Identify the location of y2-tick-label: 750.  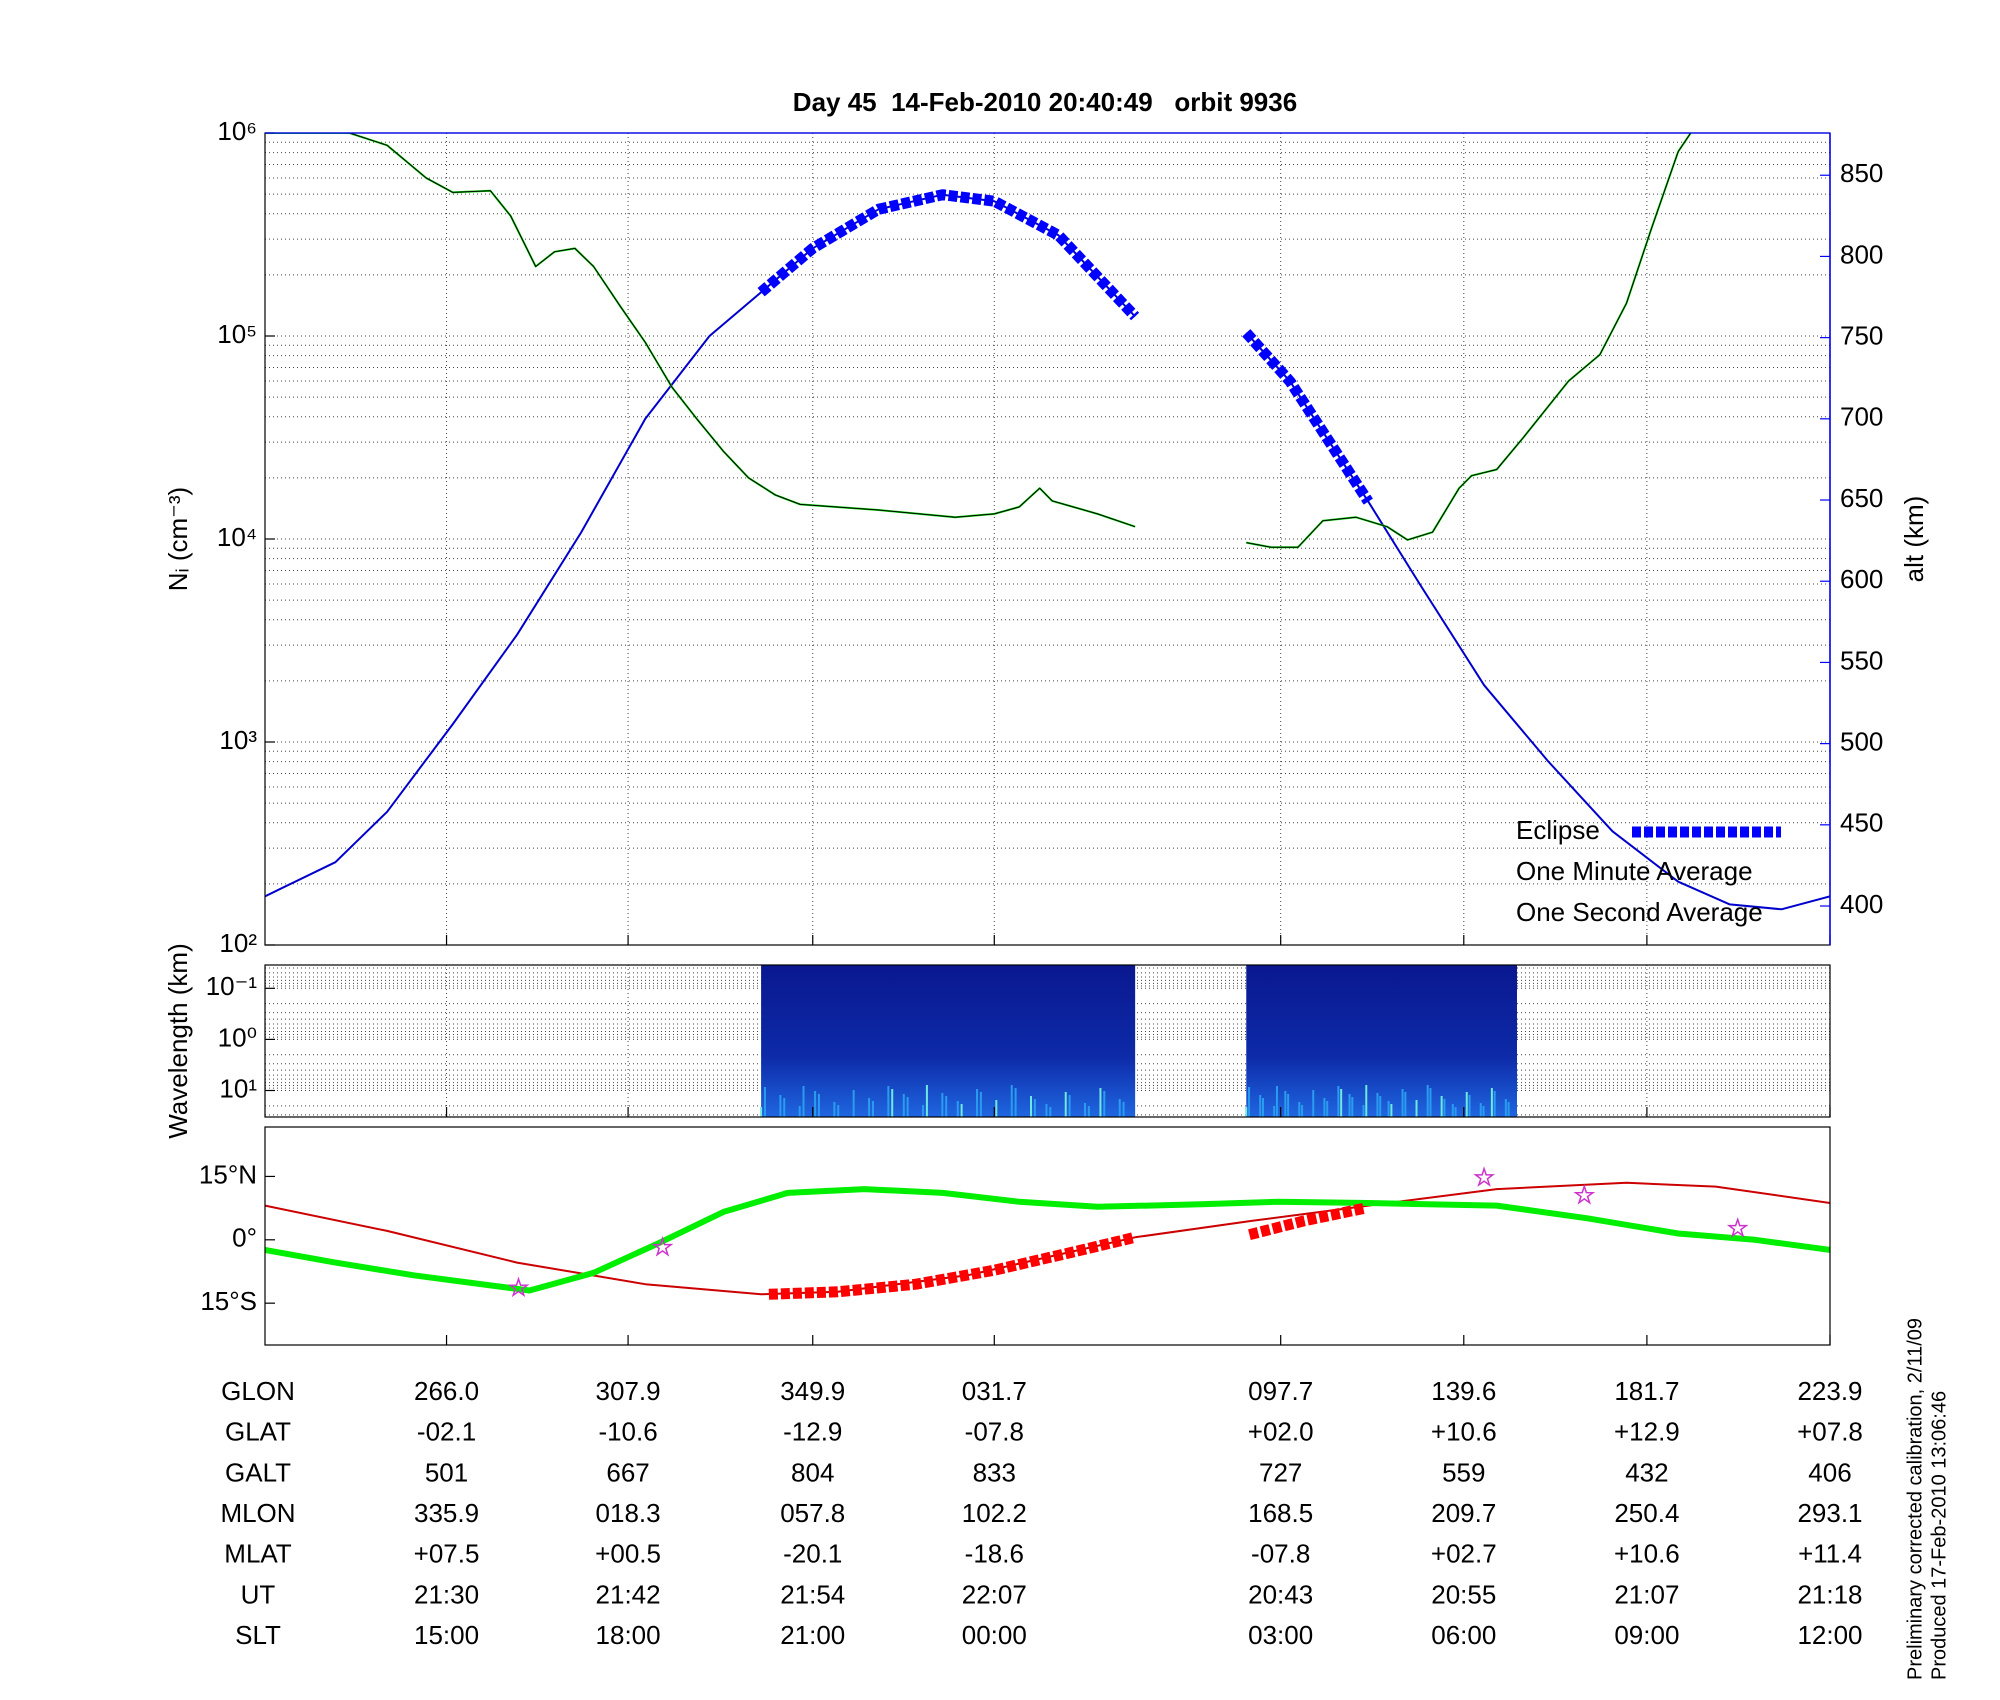
(1861, 335).